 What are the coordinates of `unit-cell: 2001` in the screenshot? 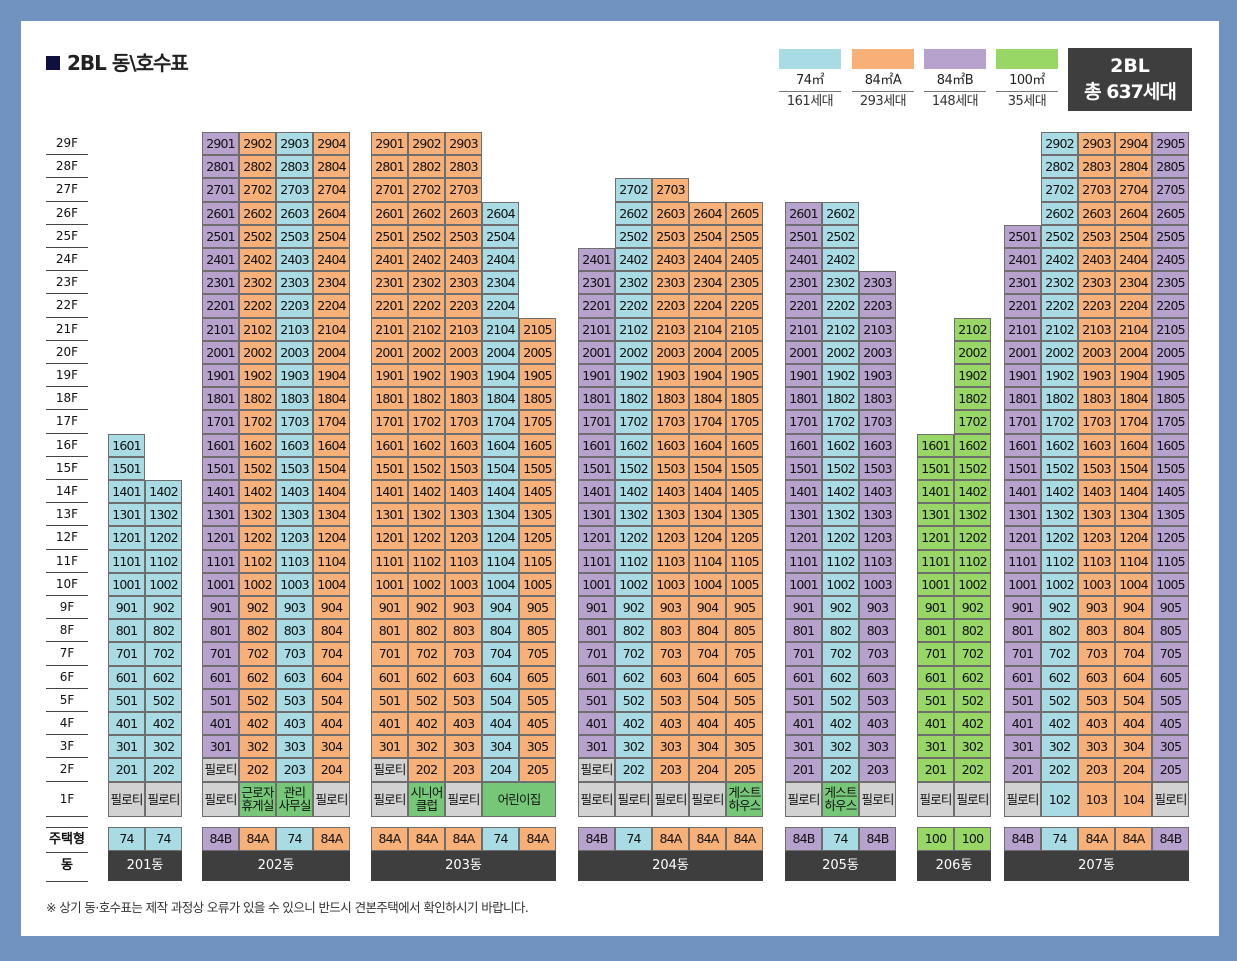 It's located at (389, 352).